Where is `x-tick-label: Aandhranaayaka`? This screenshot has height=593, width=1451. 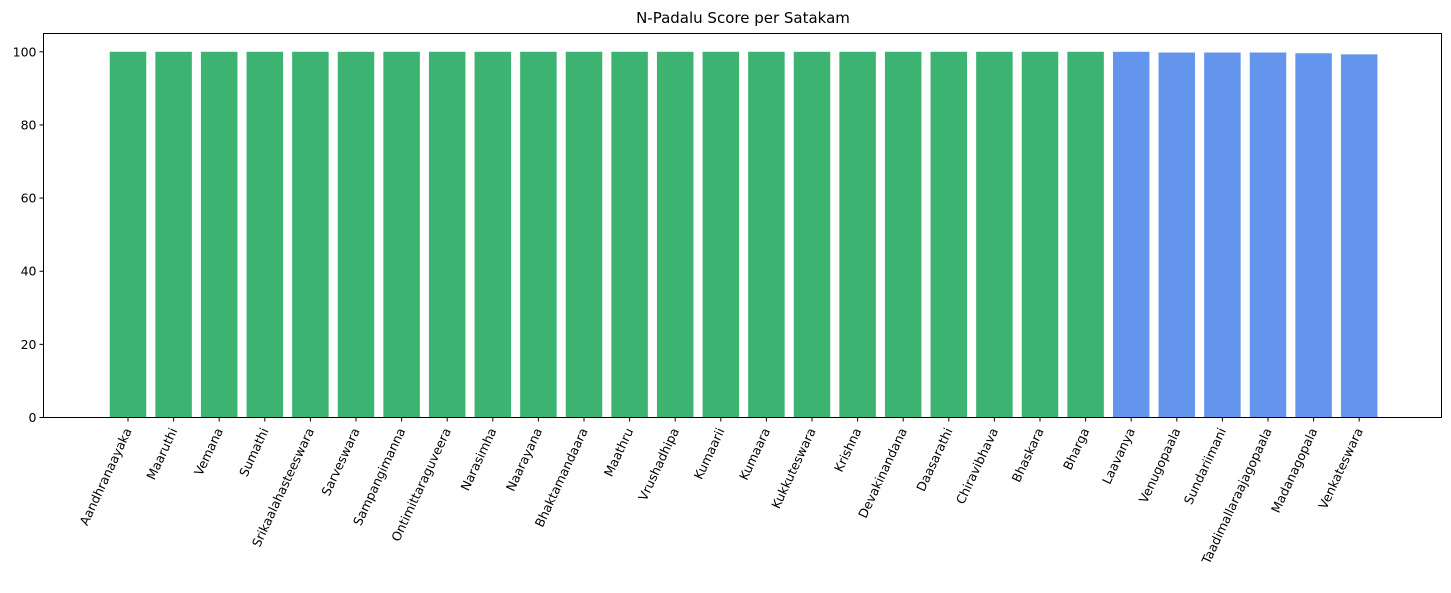
x-tick-label: Aandhranaayaka is located at coordinates (105, 476).